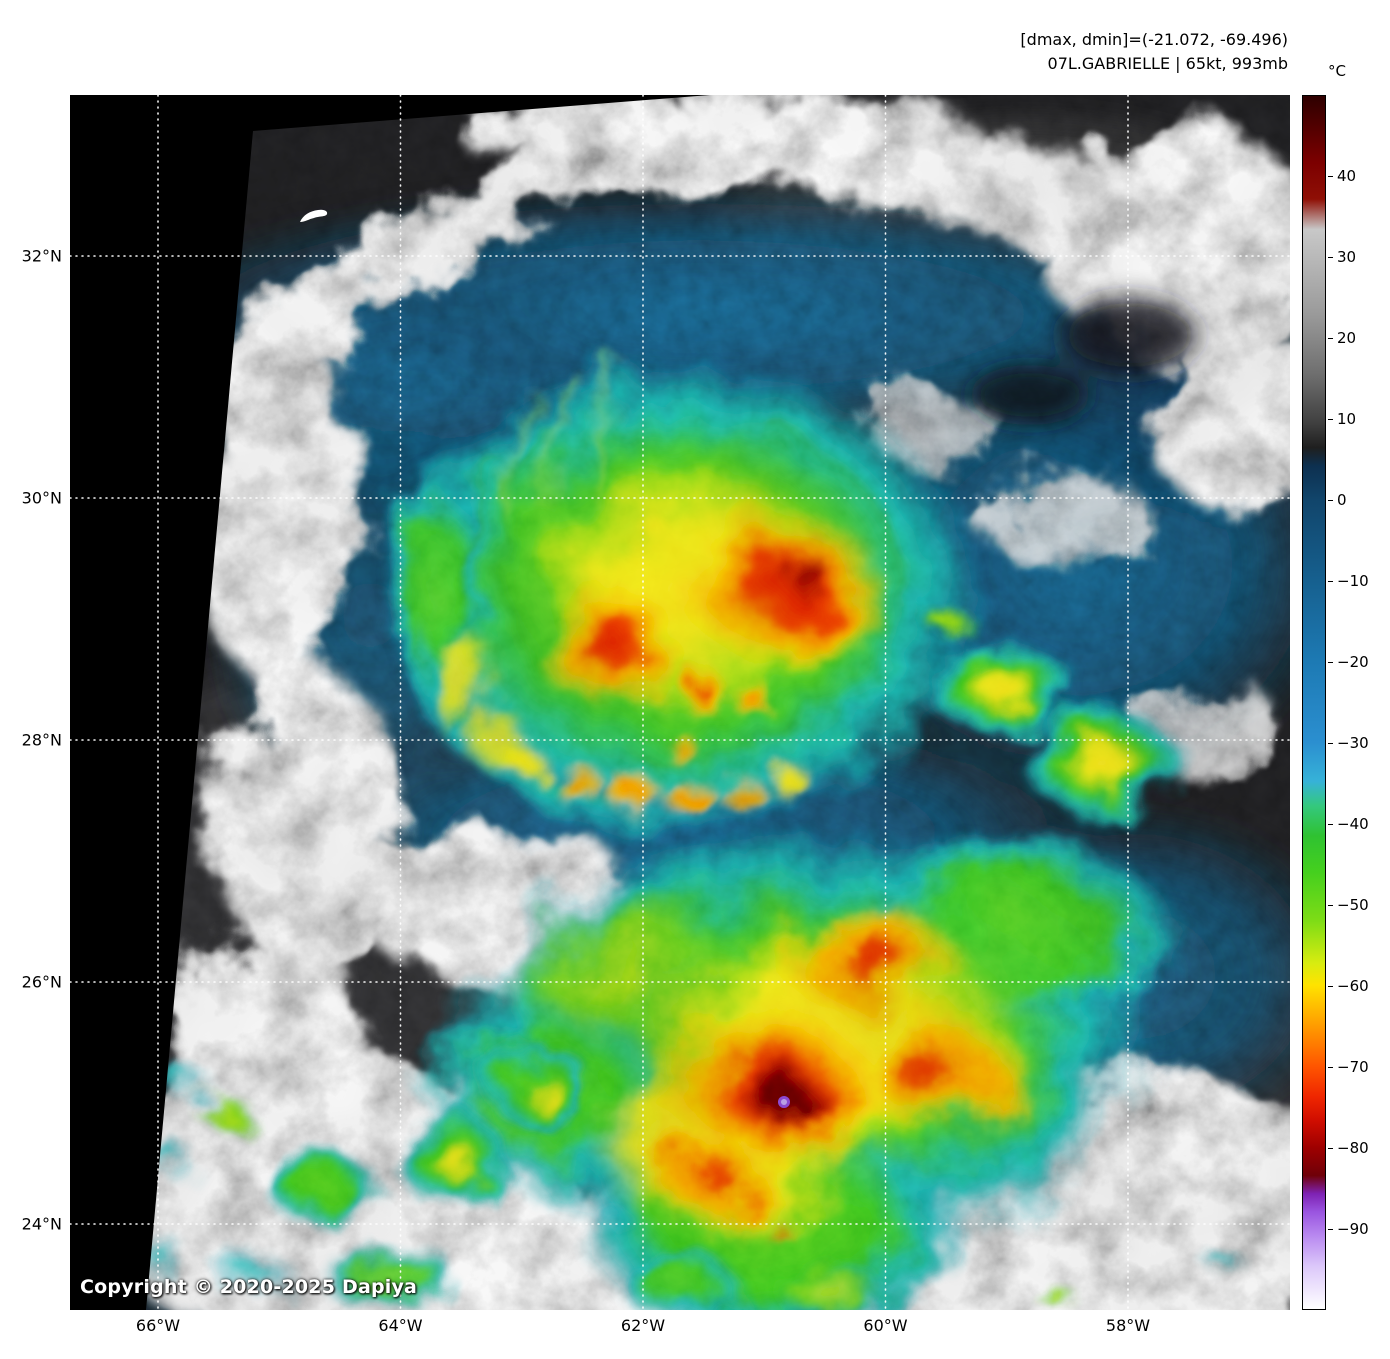  What do you see at coordinates (1154, 39) in the screenshot?
I see `dmax-dmin-readout: [dmax, dmin]=(-21.072, -69.496)` at bounding box center [1154, 39].